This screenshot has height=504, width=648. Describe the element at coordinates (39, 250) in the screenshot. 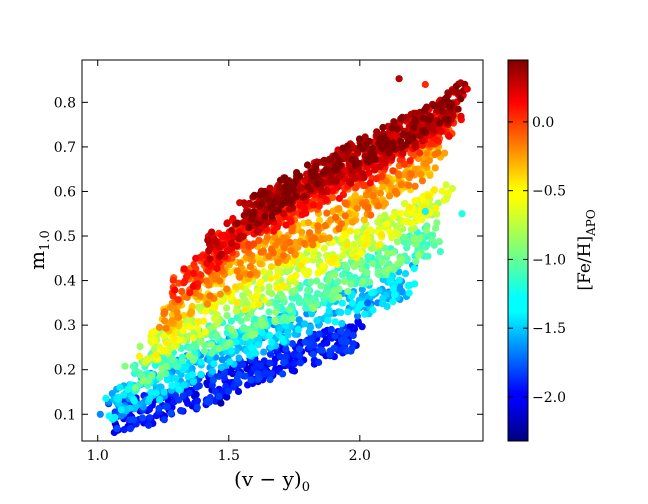

I see `y-axis-label: m1.0` at that location.